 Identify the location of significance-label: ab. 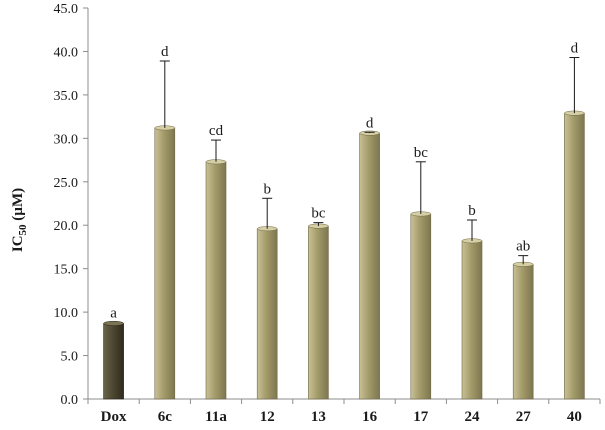
(523, 247).